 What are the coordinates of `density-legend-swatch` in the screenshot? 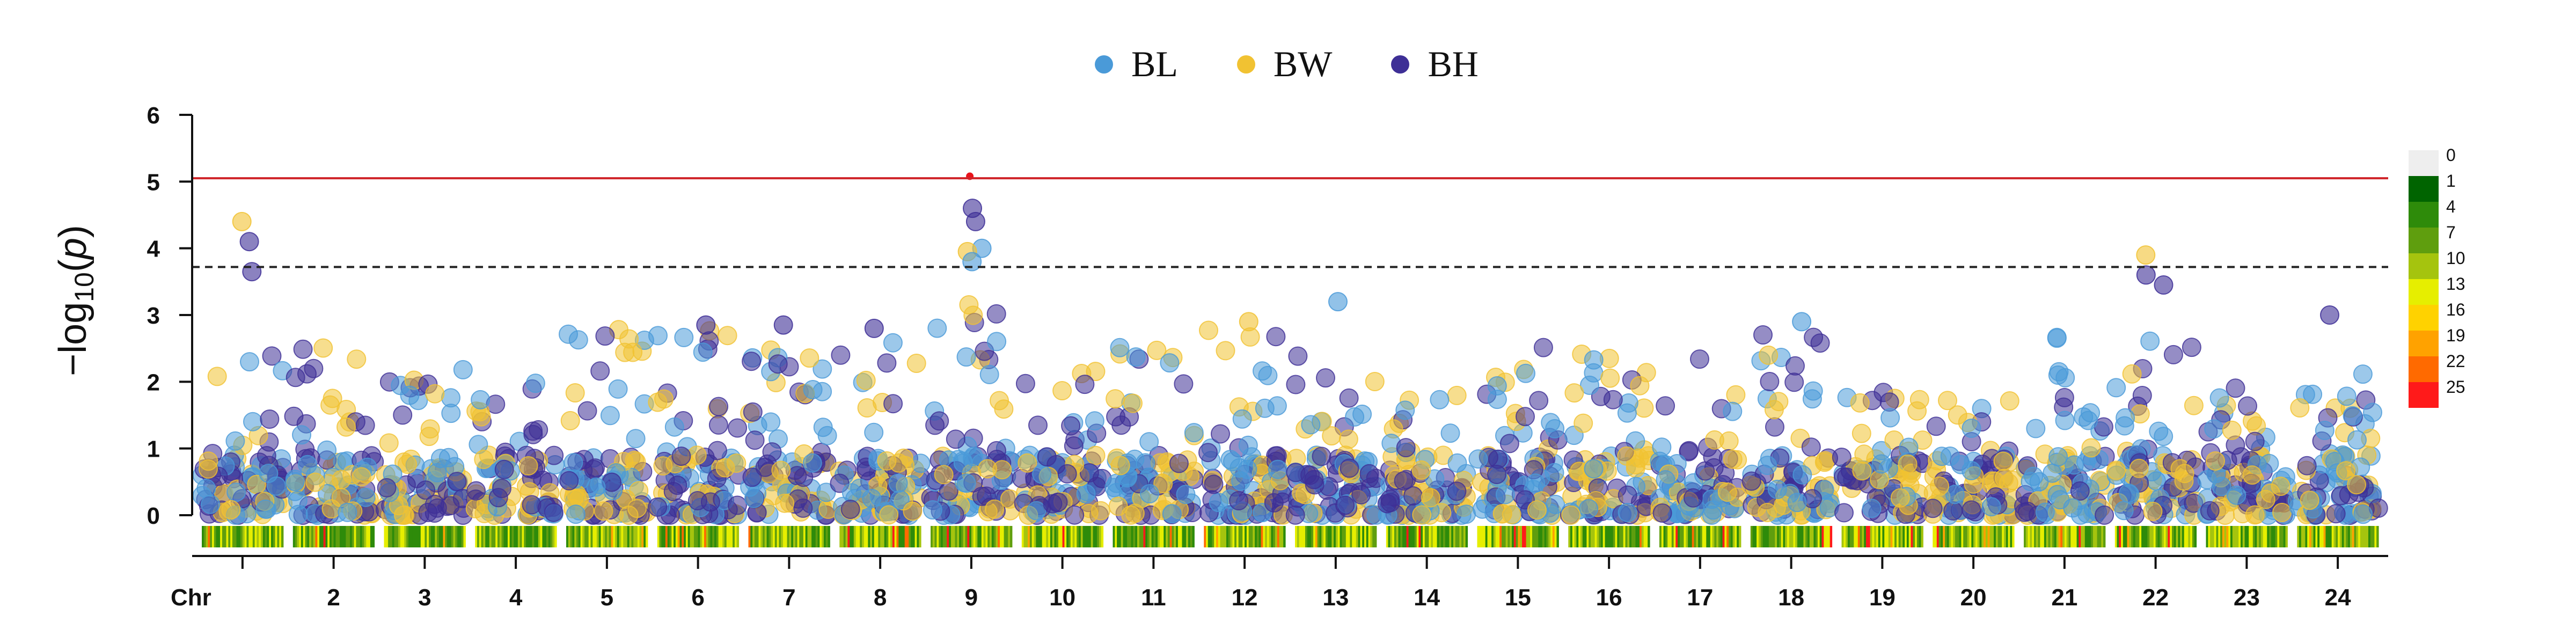 It's located at (2424, 189).